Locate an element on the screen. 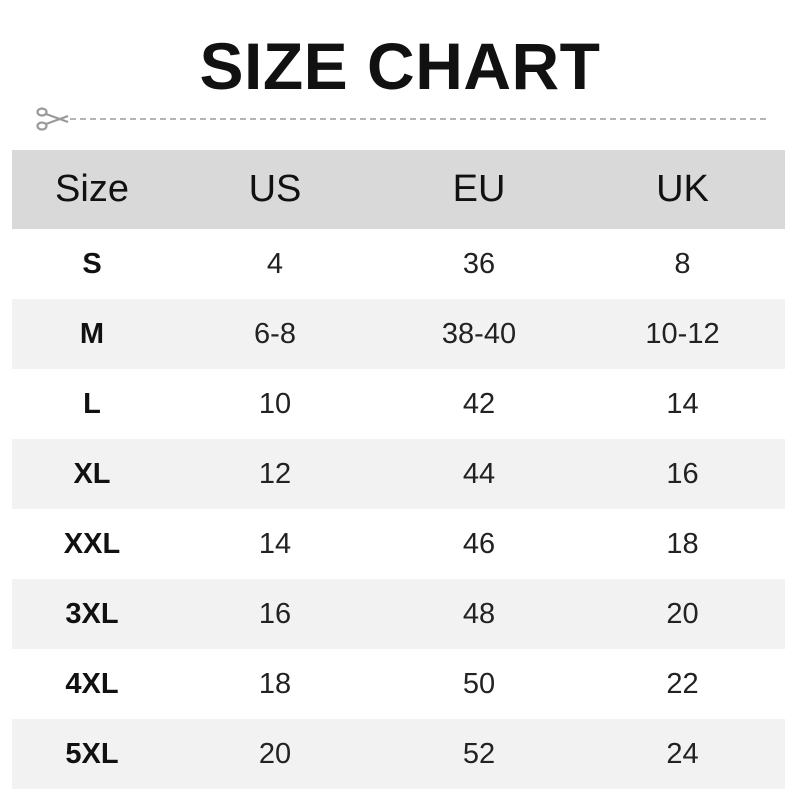 Image resolution: width=800 pixels, height=800 pixels. cell-size: 5XL is located at coordinates (92, 753).